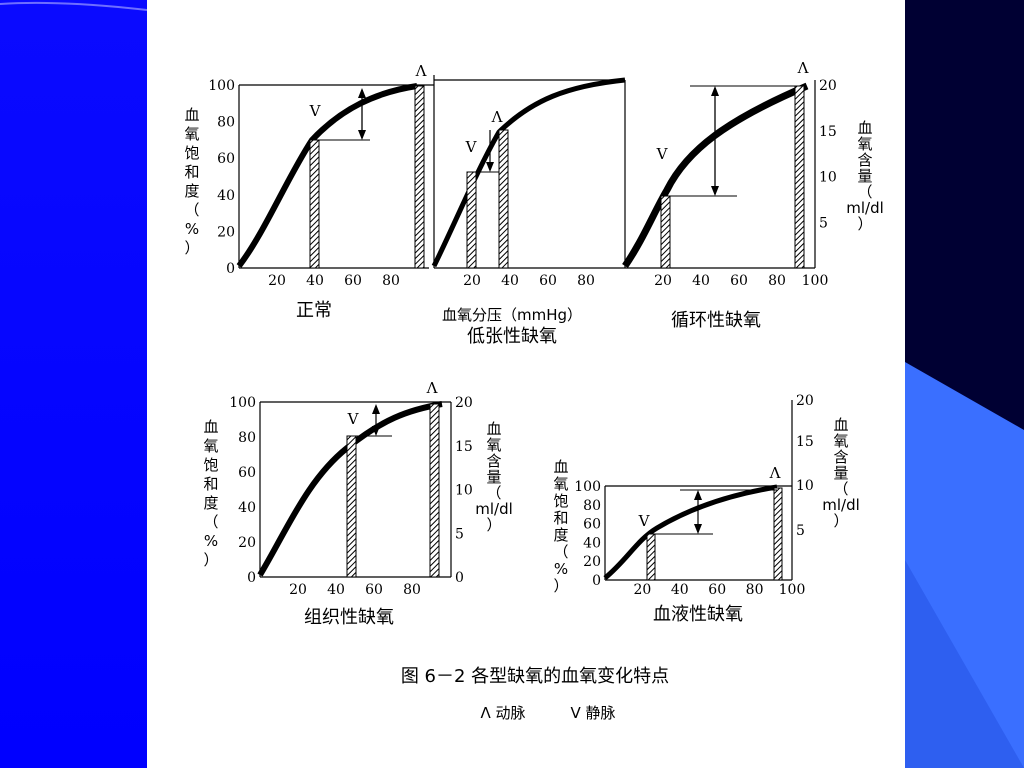 Image resolution: width=1024 pixels, height=768 pixels. I want to click on histo-sat-tick: 100, so click(242, 403).